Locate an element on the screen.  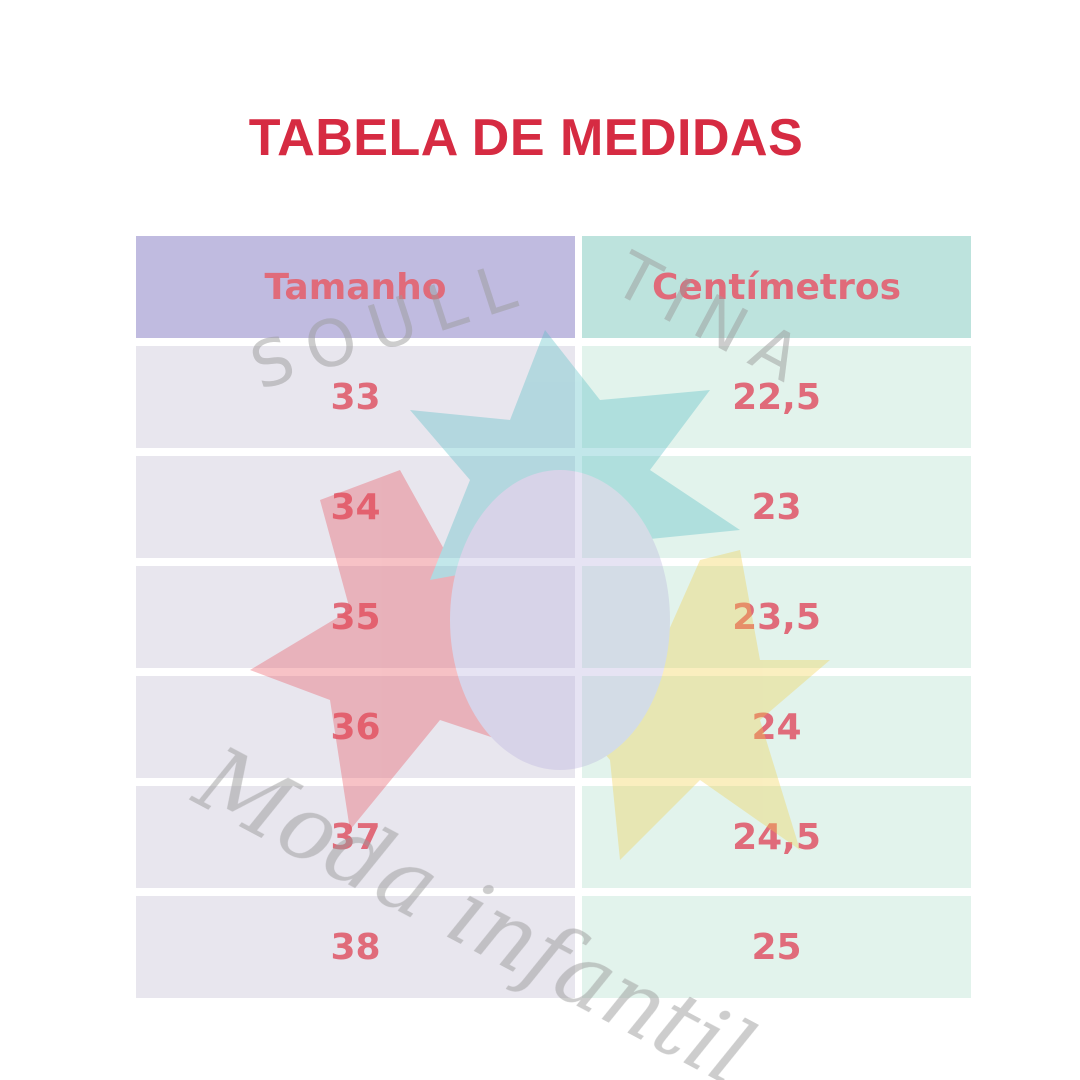
column-header: Tamanho is located at coordinates (355, 287).